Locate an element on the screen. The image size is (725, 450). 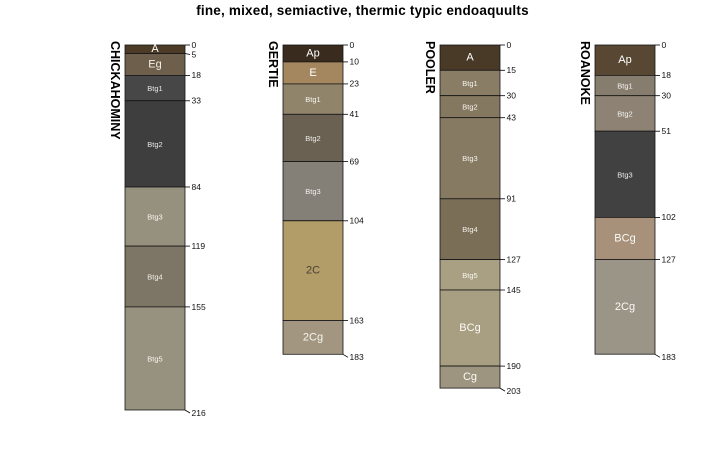
profile-name-label: POOLER is located at coordinates (430, 67).